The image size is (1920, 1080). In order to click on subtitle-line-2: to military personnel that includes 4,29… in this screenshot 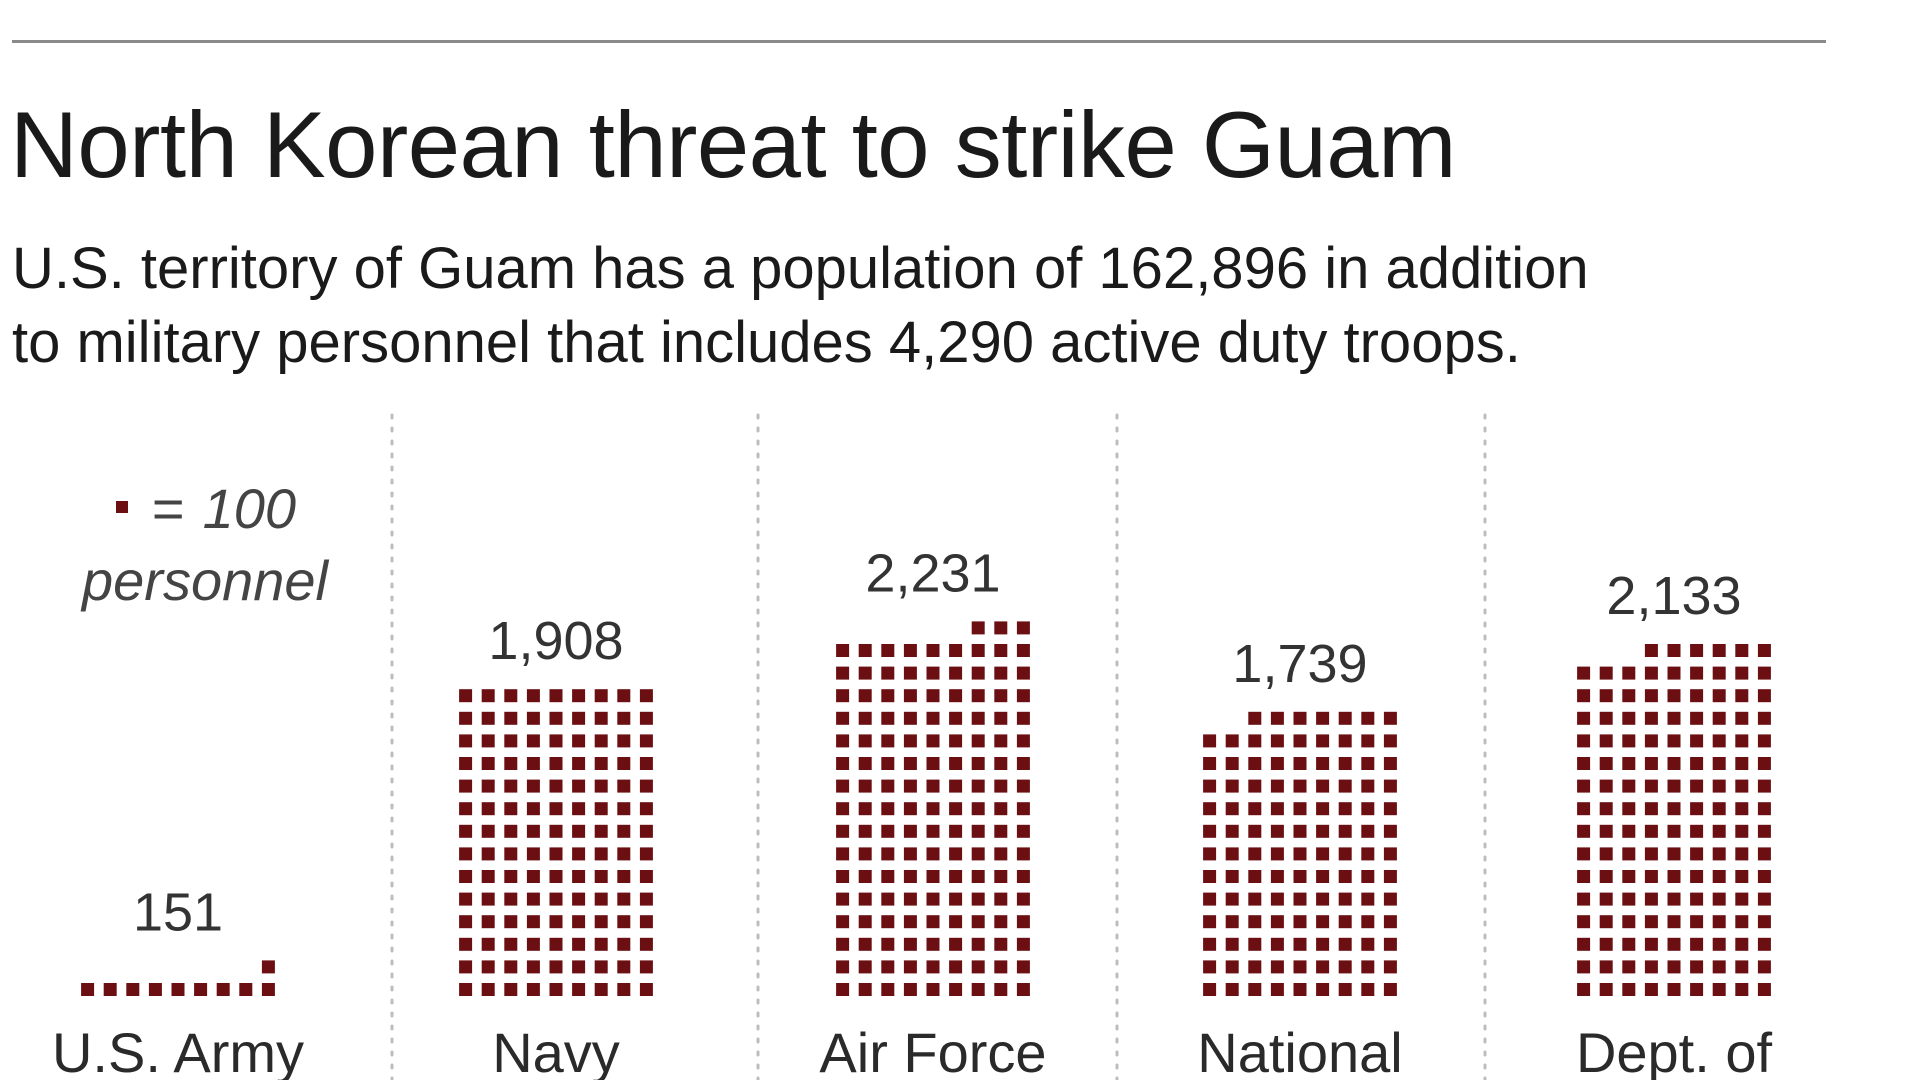, I will do `click(766, 342)`.